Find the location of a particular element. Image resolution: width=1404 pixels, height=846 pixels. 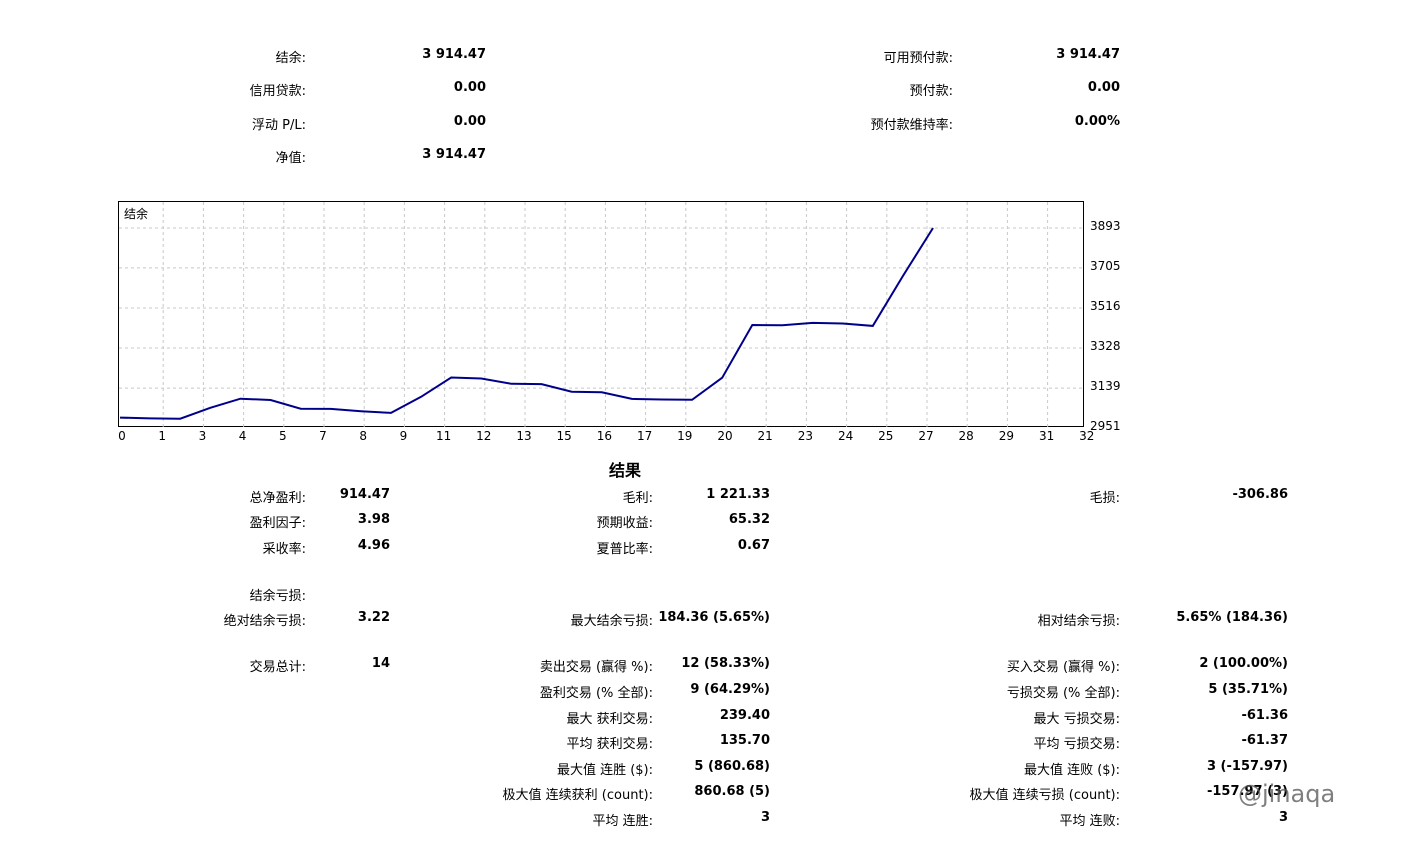

max-consec-wins-value: 5 (860.68) is located at coordinates (732, 766).